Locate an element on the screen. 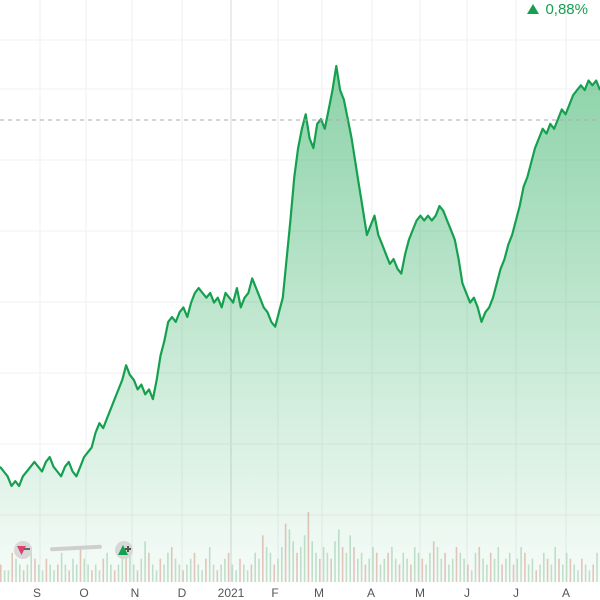 The width and height of the screenshot is (600, 600). zoom-in-button is located at coordinates (124, 550).